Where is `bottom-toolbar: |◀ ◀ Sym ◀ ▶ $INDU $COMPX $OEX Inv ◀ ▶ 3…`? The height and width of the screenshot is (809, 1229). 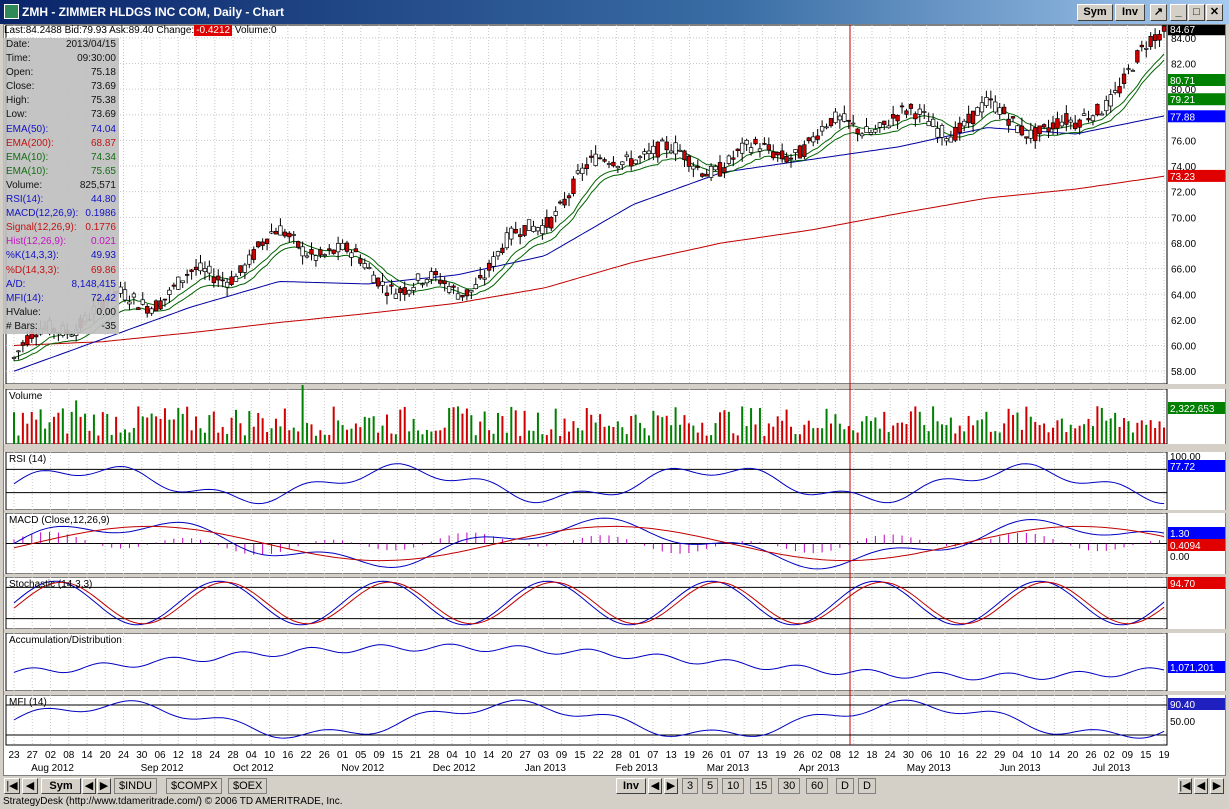 bottom-toolbar: |◀ ◀ Sym ◀ ▶ $INDU $COMPX $OEX Inv ◀ ▶ 3… is located at coordinates (614, 786).